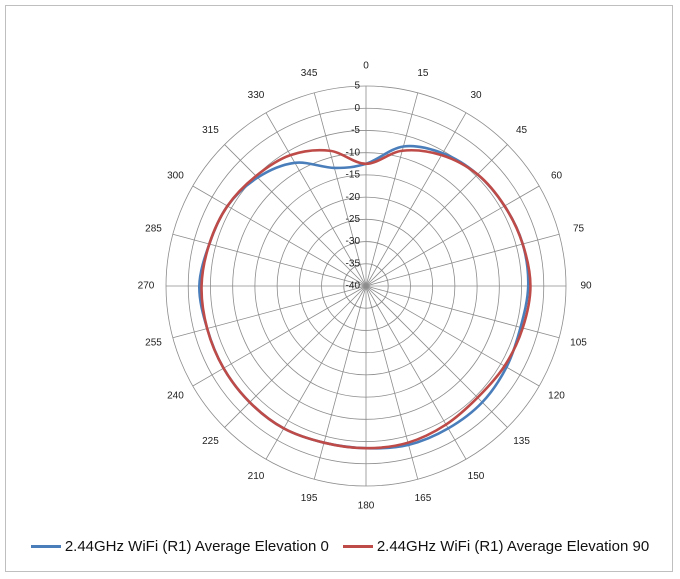  Describe the element at coordinates (522, 130) in the screenshot. I see `angle-tick-label: 45` at that location.